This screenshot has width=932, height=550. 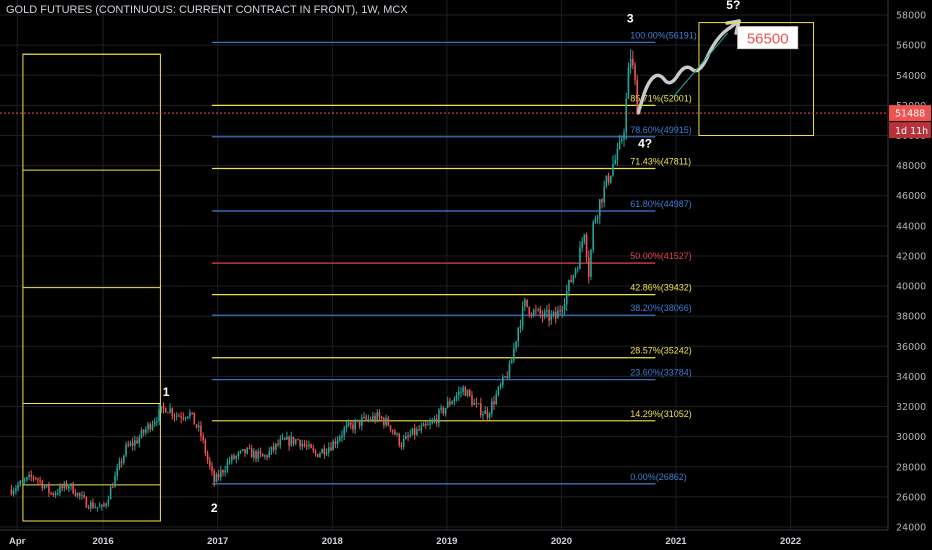 I want to click on fib-level-label: 78.60%(49915), so click(x=661, y=130).